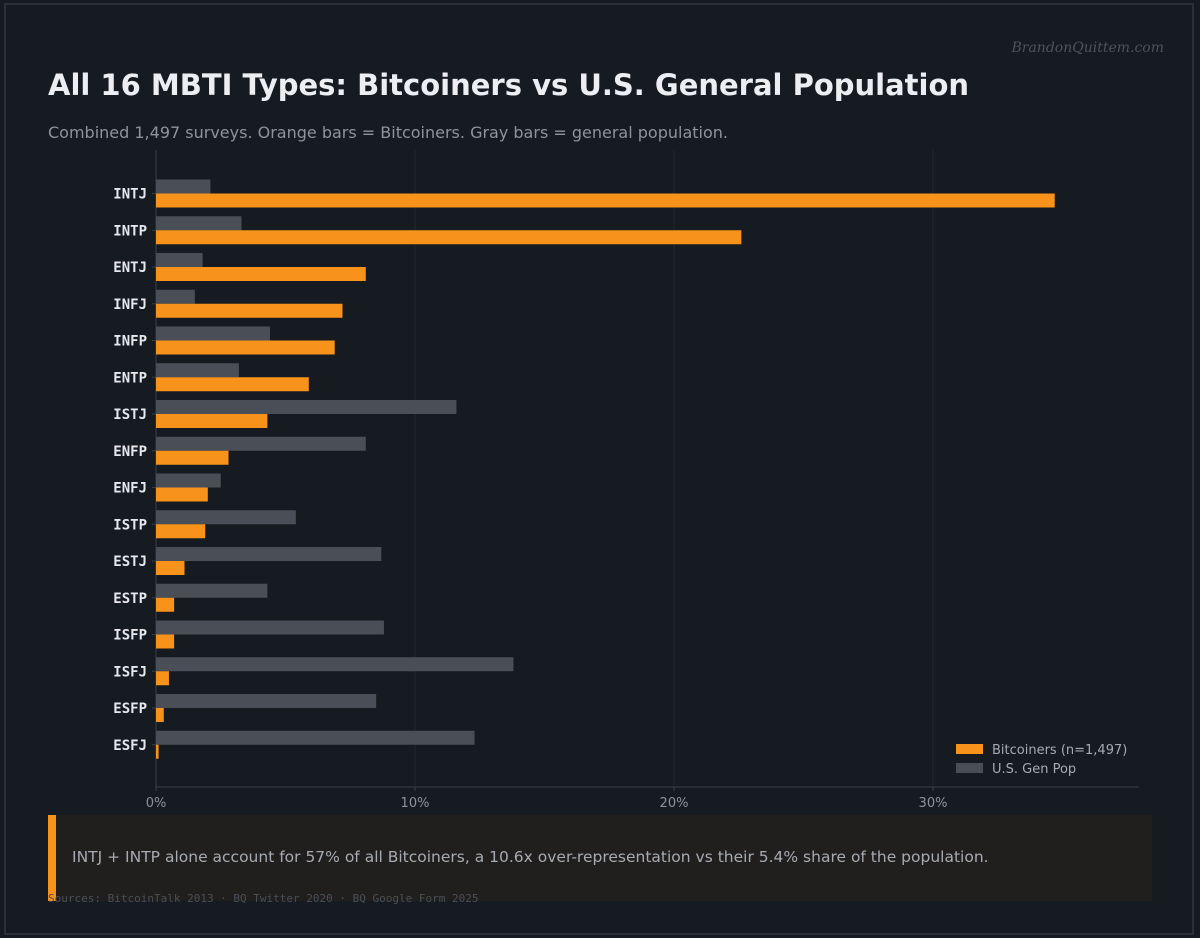  I want to click on legend-label: U.S. Gen Pop, so click(1034, 769).